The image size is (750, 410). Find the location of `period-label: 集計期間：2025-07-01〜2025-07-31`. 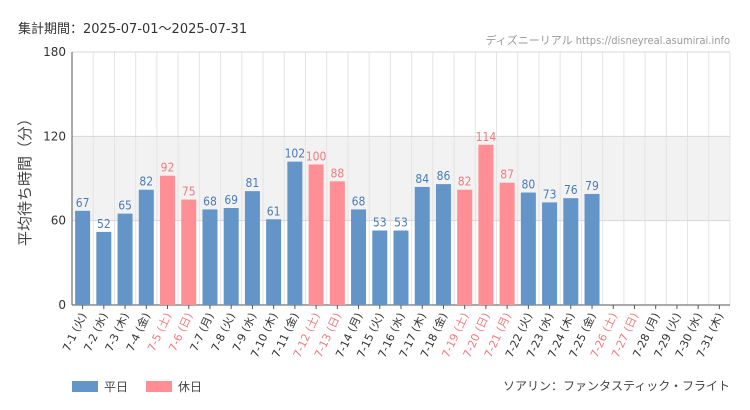

period-label: 集計期間：2025-07-01〜2025-07-31 is located at coordinates (133, 29).